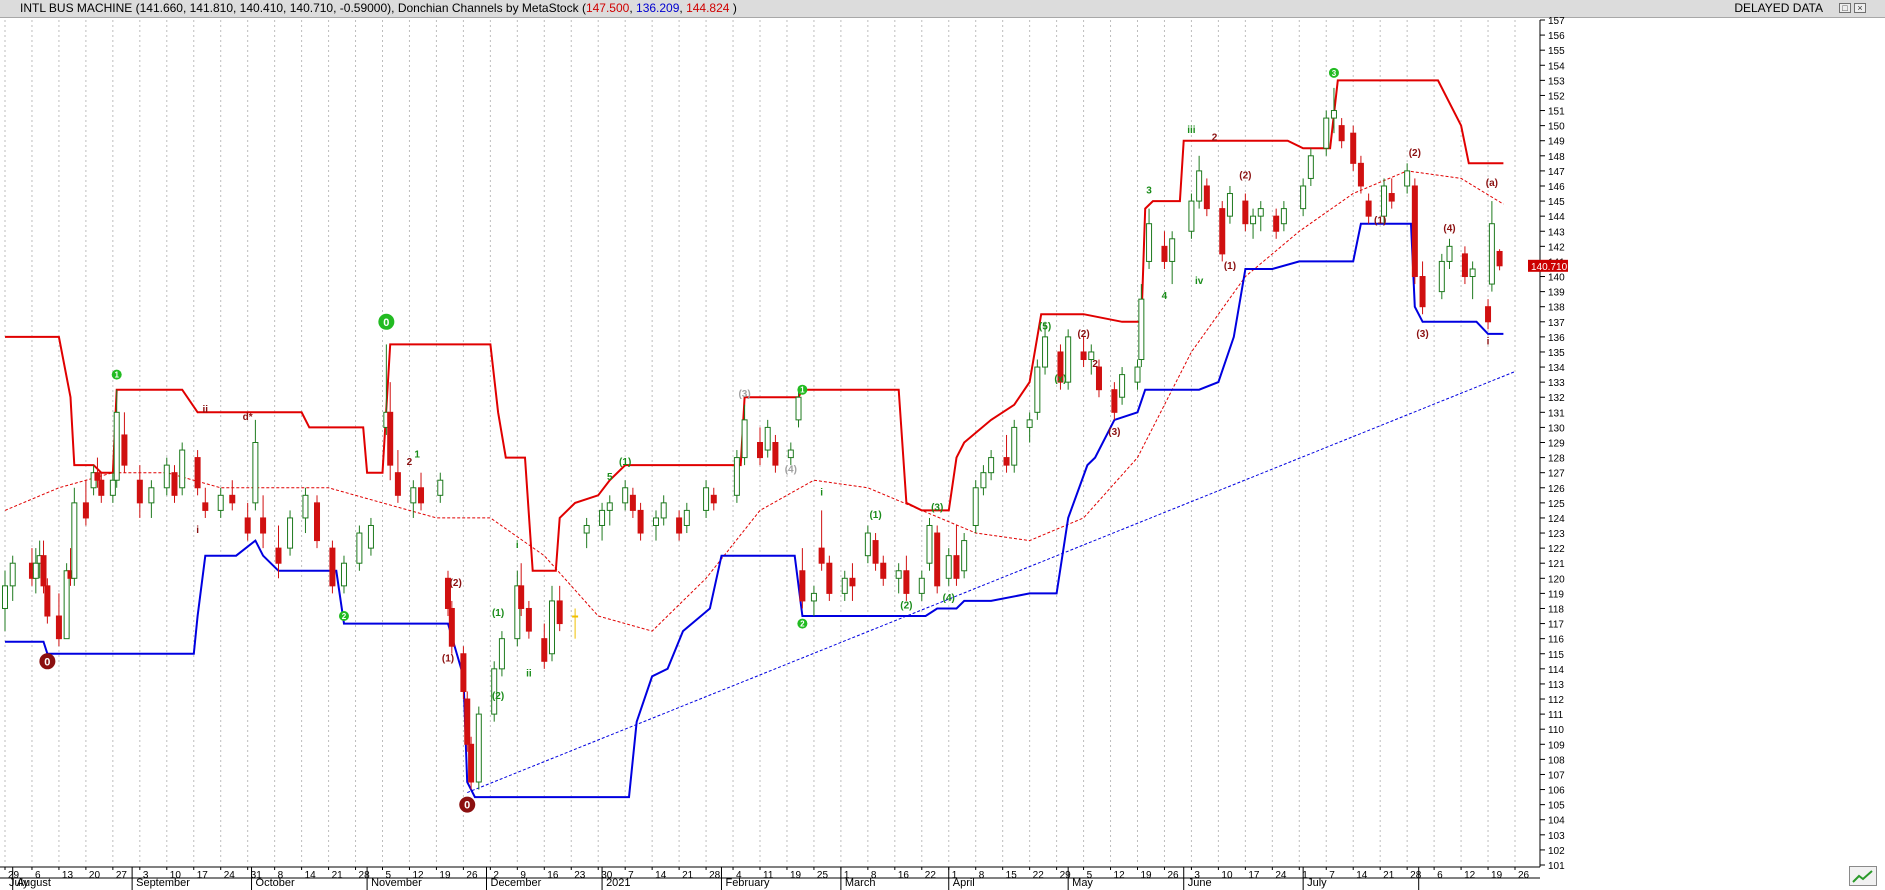  I want to click on month-label: February, so click(747, 883).